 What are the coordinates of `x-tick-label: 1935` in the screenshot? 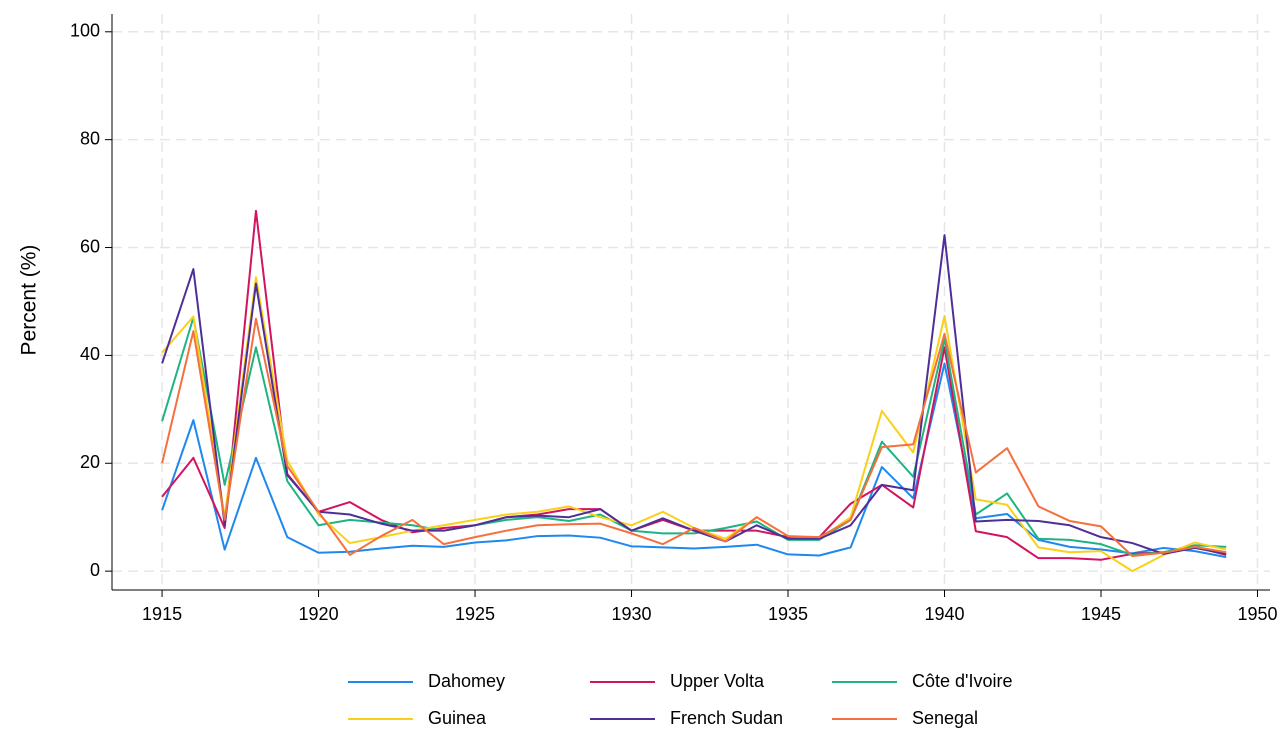 It's located at (788, 614).